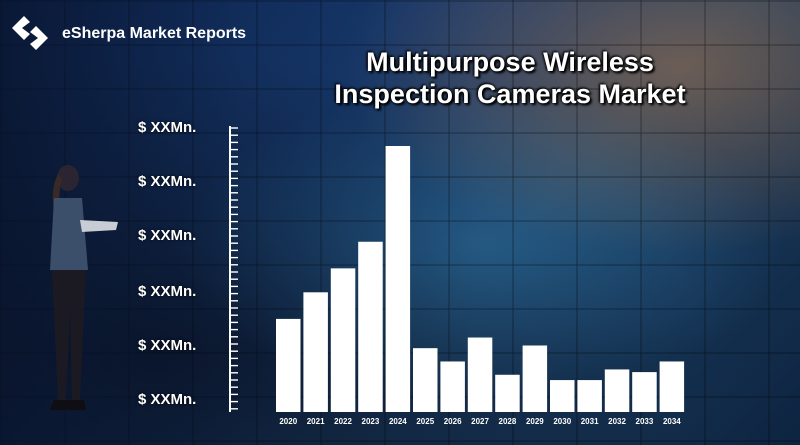 This screenshot has height=445, width=800. Describe the element at coordinates (589, 421) in the screenshot. I see `x-tick-label-2031: 2031` at that location.